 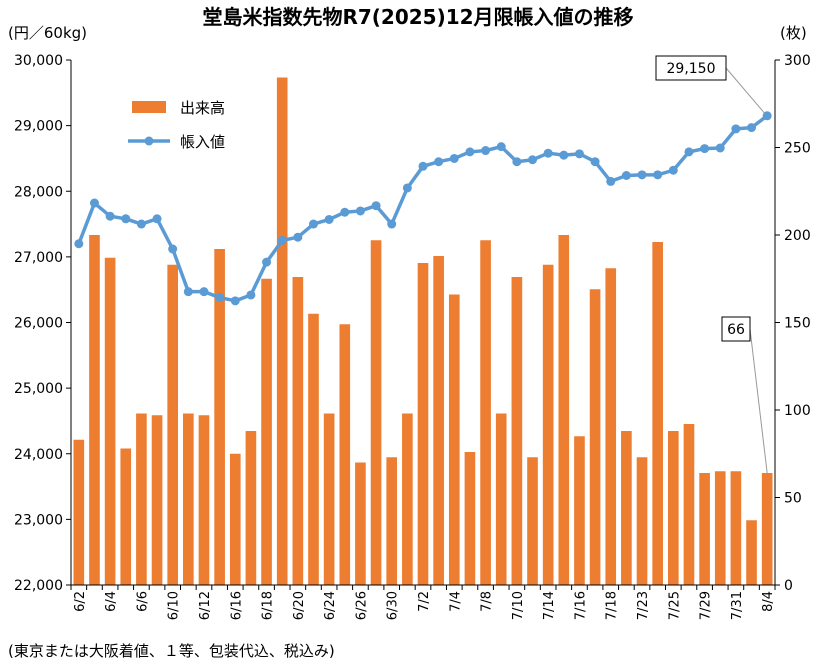 What do you see at coordinates (38, 258) in the screenshot?
I see `left-tick-label: 27,000` at bounding box center [38, 258].